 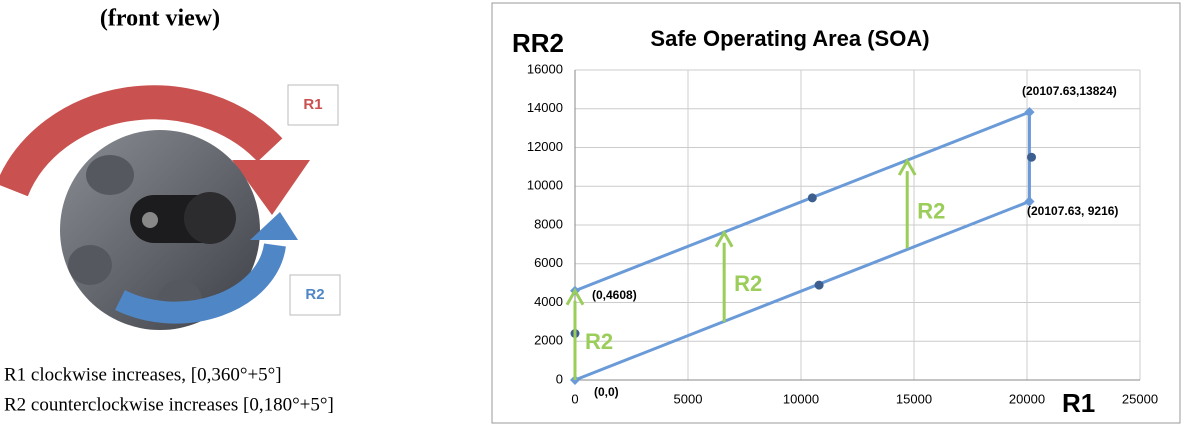 What do you see at coordinates (1069, 91) in the screenshot?
I see `annotation: (20107.63,13824)` at bounding box center [1069, 91].